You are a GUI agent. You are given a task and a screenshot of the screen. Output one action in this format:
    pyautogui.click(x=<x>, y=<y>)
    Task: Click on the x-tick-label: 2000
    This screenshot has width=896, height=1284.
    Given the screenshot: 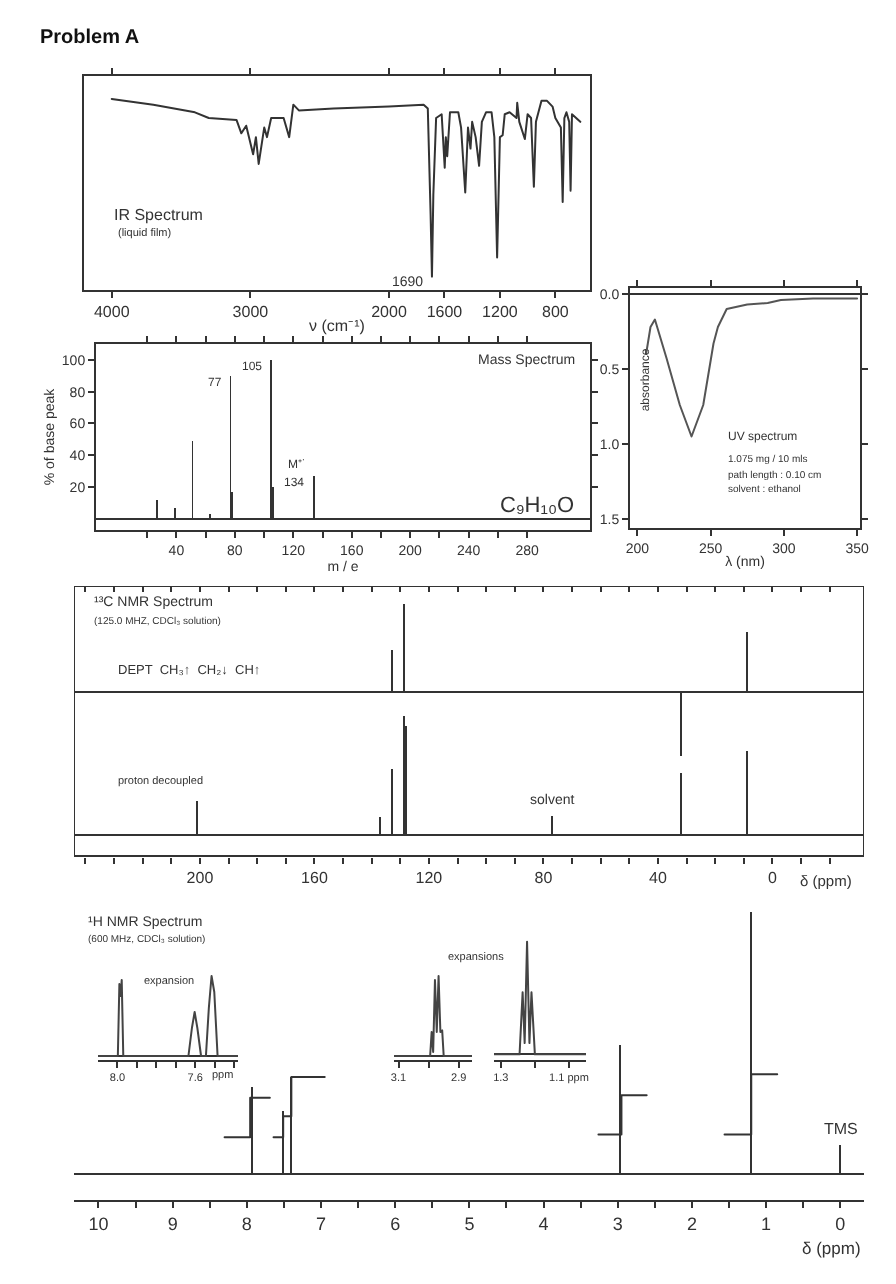 What is the action you would take?
    pyautogui.click(x=389, y=312)
    